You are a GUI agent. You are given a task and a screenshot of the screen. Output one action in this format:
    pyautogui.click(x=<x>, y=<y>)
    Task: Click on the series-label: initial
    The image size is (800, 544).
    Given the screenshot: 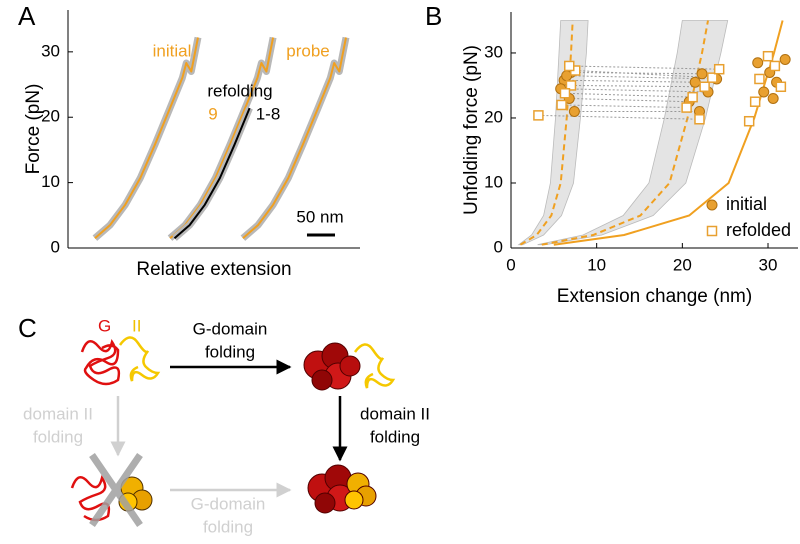 What is the action you would take?
    pyautogui.click(x=172, y=50)
    